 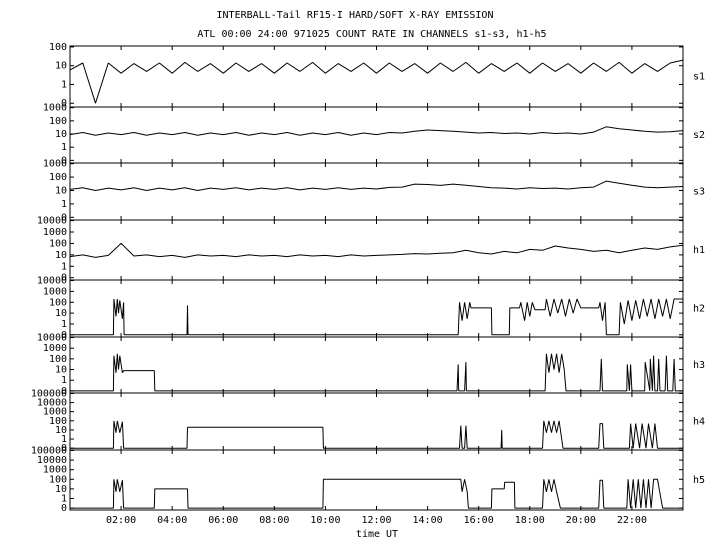 I want to click on x-tick-label: 12:00, so click(x=376, y=520).